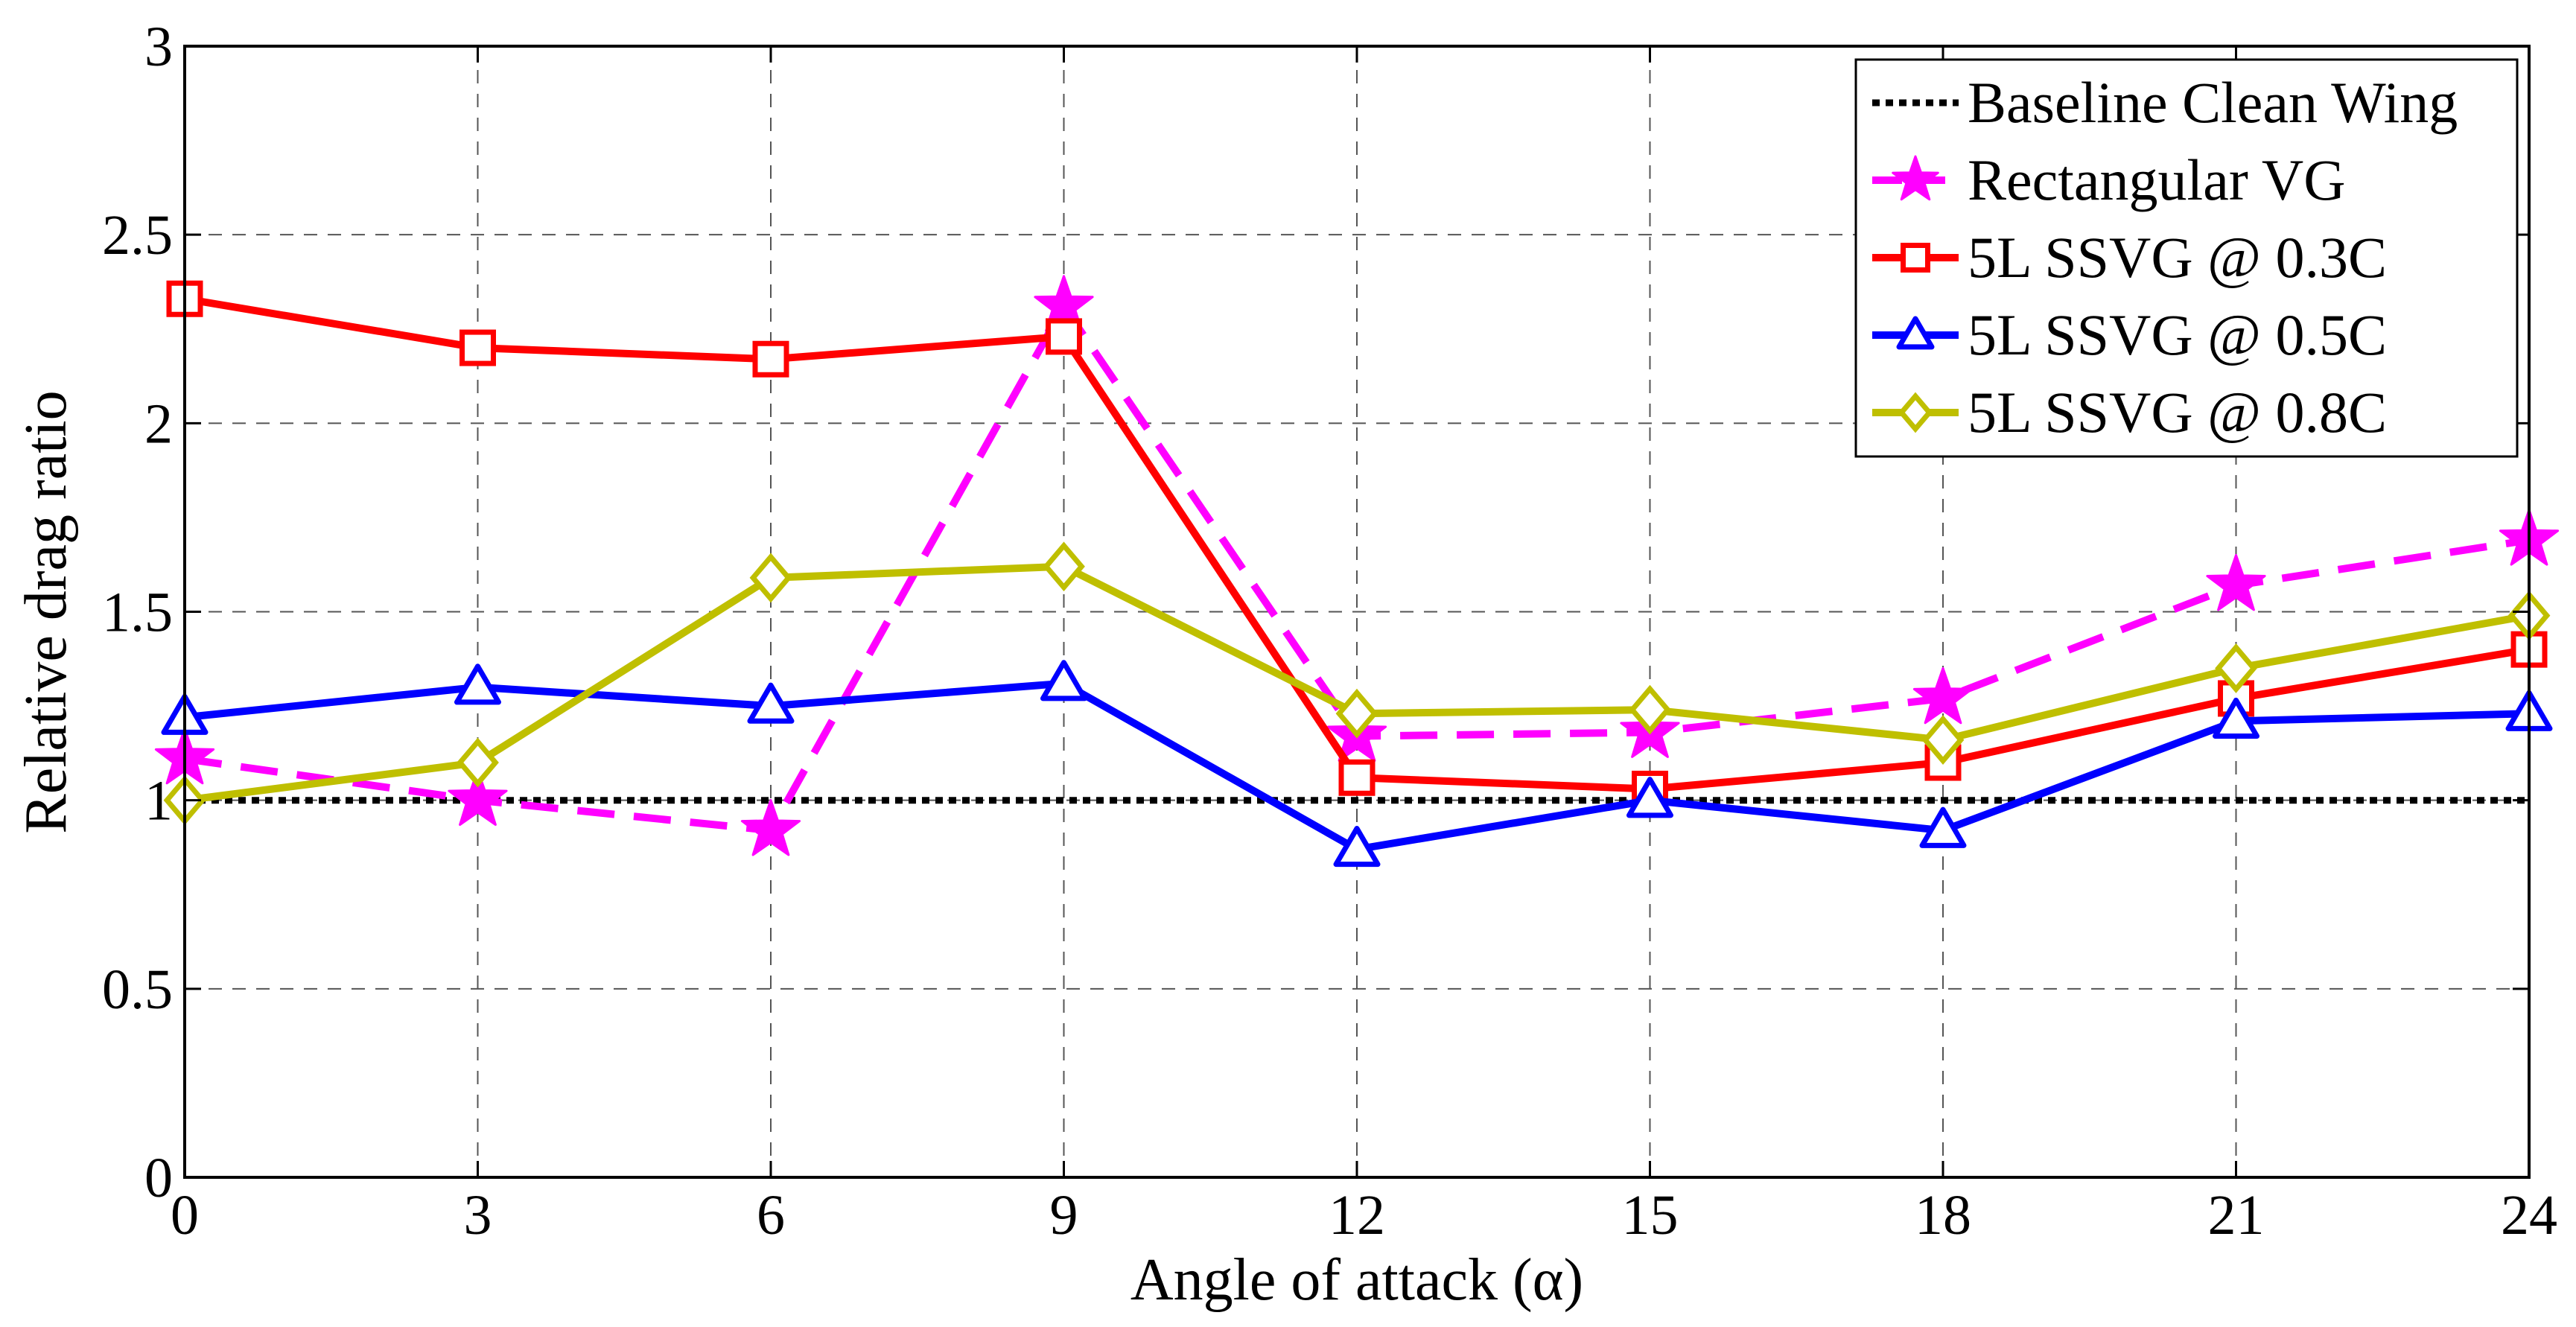  Describe the element at coordinates (137, 235) in the screenshot. I see `y-tick-label: 2.5` at that location.